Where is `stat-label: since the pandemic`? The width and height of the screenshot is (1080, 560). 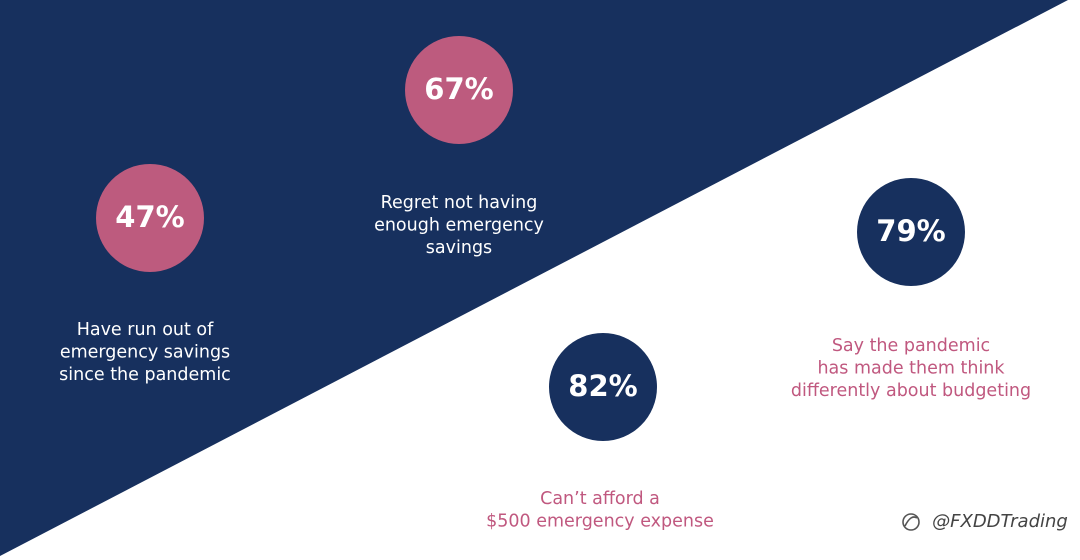
stat-label: since the pandemic is located at coordinates (145, 375).